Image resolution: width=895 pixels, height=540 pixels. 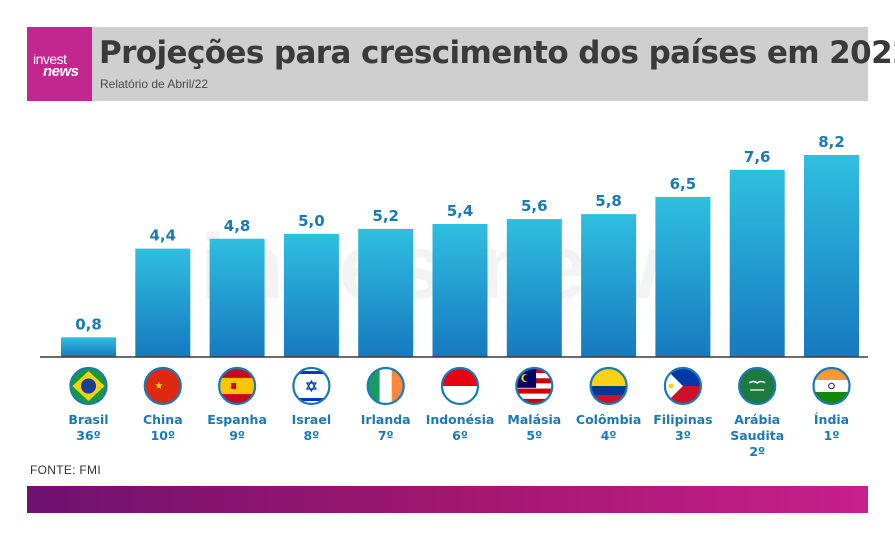 I want to click on brazil-flag-icon, so click(x=88, y=386).